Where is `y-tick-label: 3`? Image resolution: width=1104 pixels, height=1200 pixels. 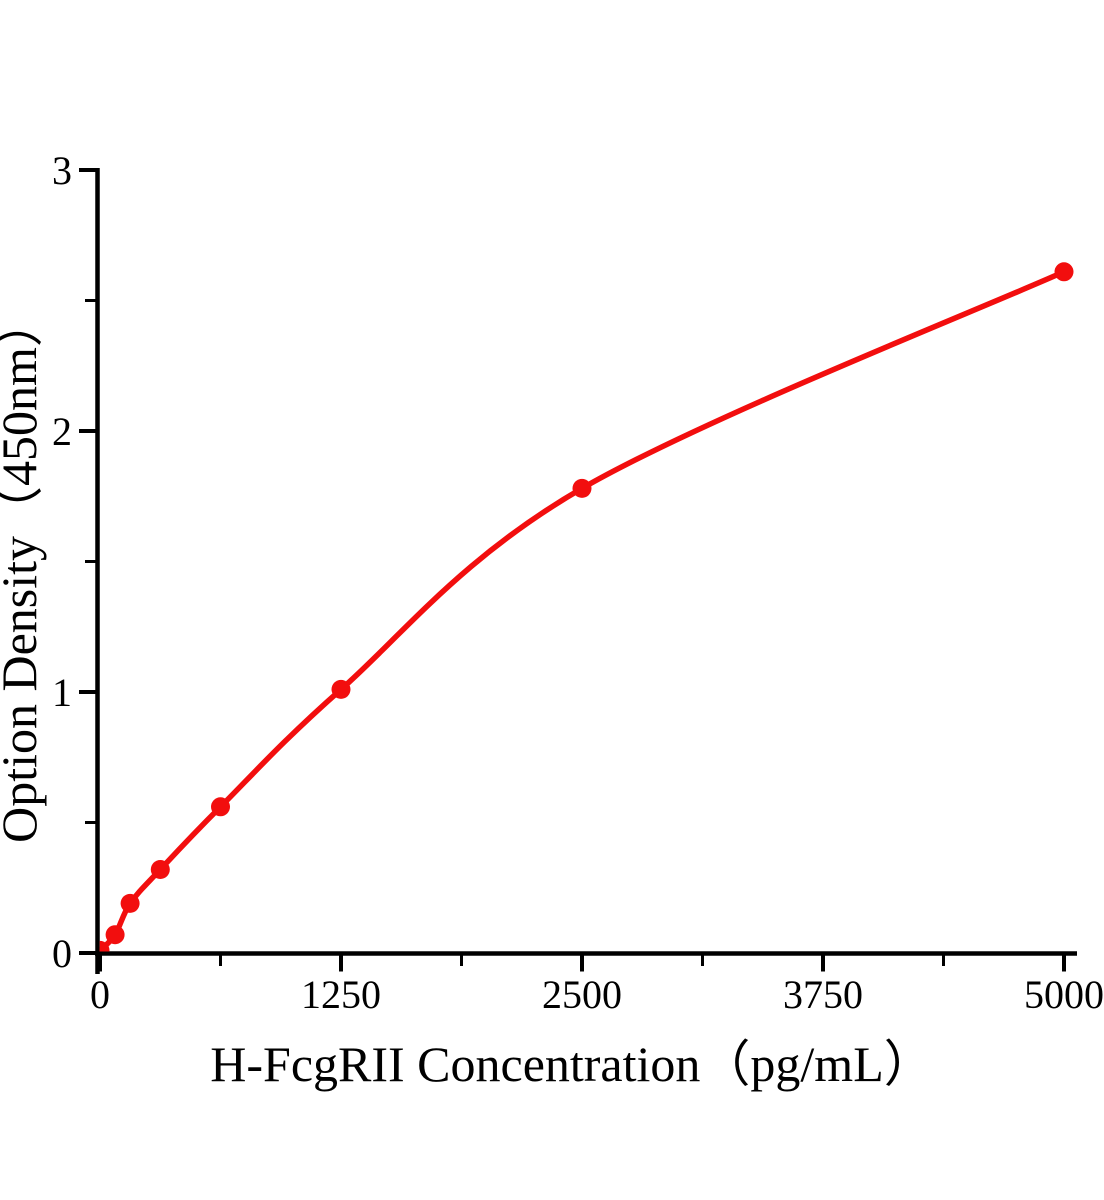 y-tick-label: 3 is located at coordinates (62, 170).